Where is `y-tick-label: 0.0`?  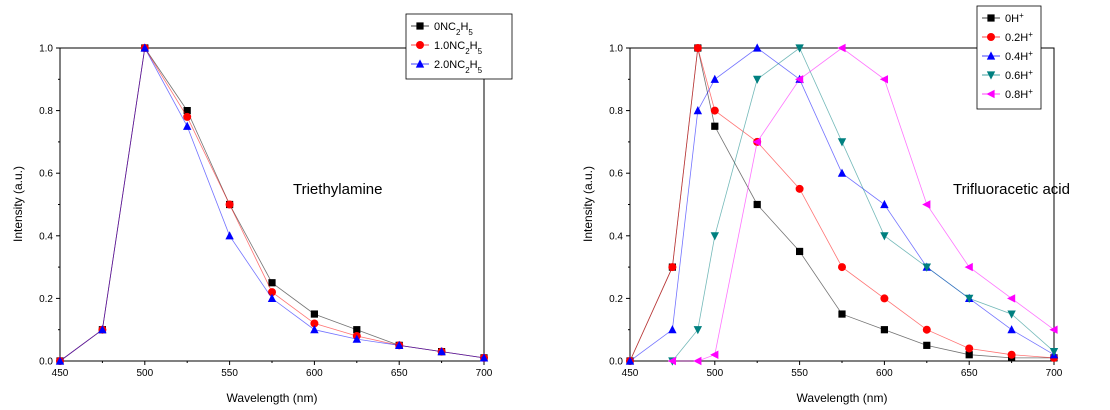 y-tick-label: 0.0 is located at coordinates (616, 362).